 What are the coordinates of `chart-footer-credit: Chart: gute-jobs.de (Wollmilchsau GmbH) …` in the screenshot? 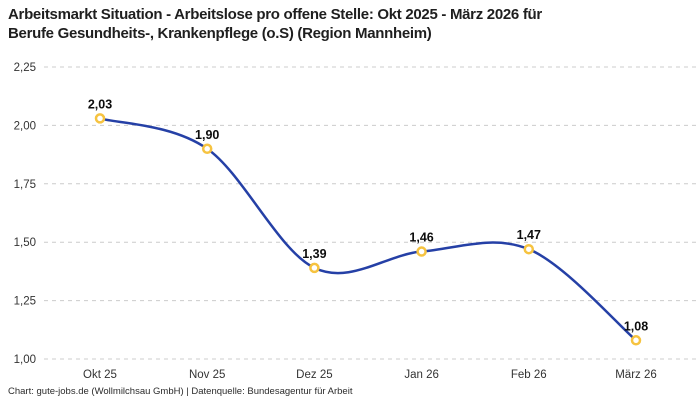 It's located at (180, 391).